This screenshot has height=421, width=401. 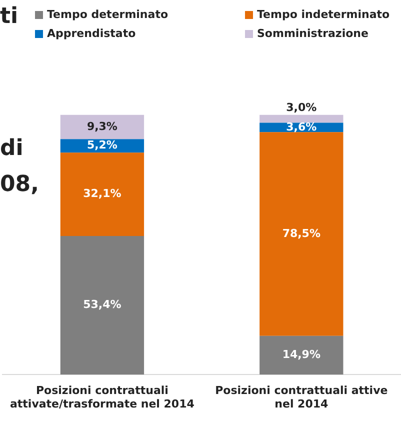 I want to click on data-label: 32,1%, so click(x=102, y=193).